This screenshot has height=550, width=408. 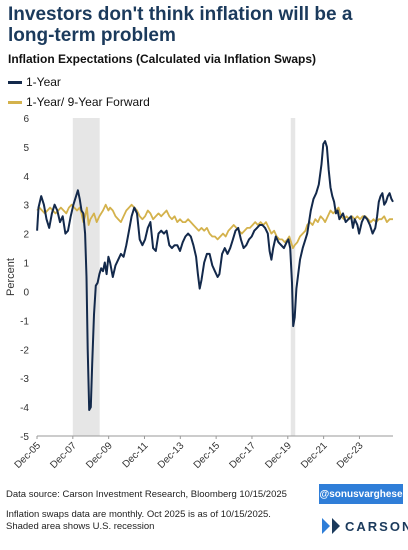 What do you see at coordinates (99, 455) in the screenshot?
I see `x-tick-label: Dec-09` at bounding box center [99, 455].